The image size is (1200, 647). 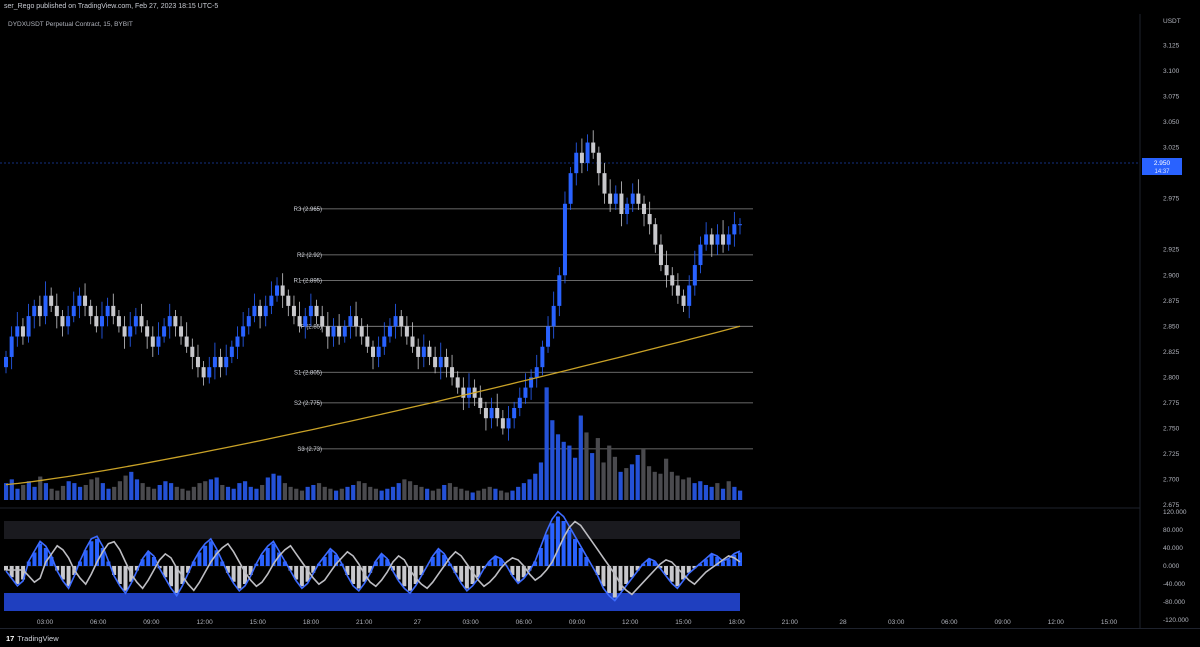 I want to click on osc-fast-line, so click(x=373, y=556).